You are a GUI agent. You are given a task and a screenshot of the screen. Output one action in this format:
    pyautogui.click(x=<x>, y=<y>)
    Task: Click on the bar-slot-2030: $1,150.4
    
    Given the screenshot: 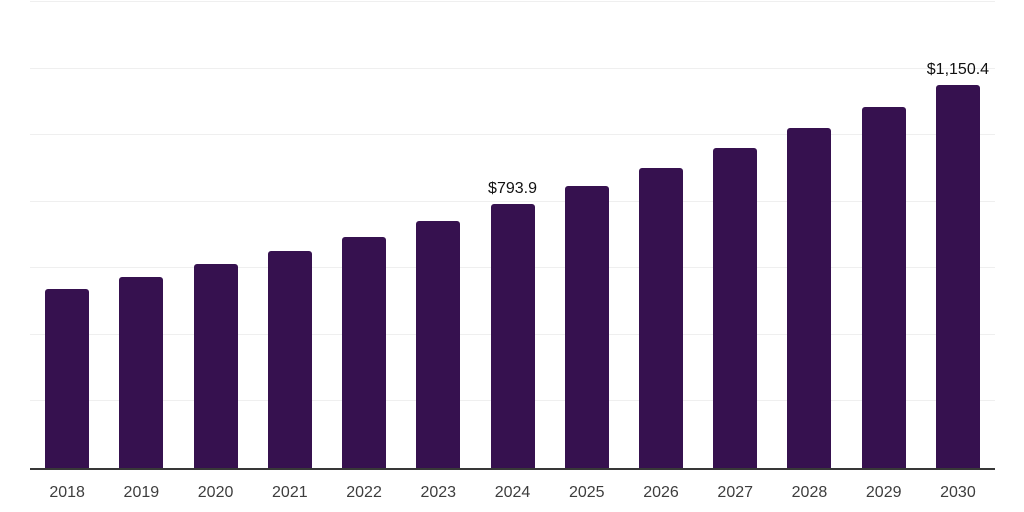 What is the action you would take?
    pyautogui.click(x=958, y=235)
    